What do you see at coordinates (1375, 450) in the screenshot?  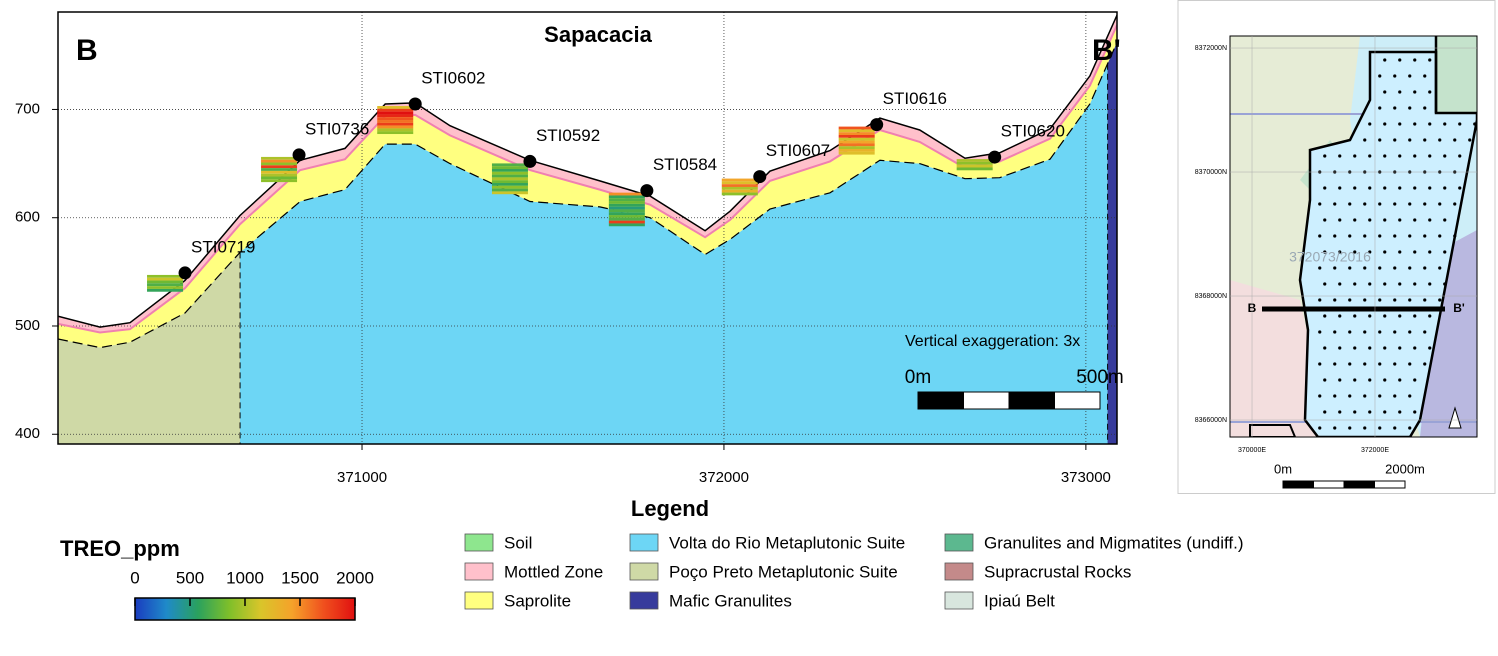 I see `inset-x-tick-label: 372000E` at bounding box center [1375, 450].